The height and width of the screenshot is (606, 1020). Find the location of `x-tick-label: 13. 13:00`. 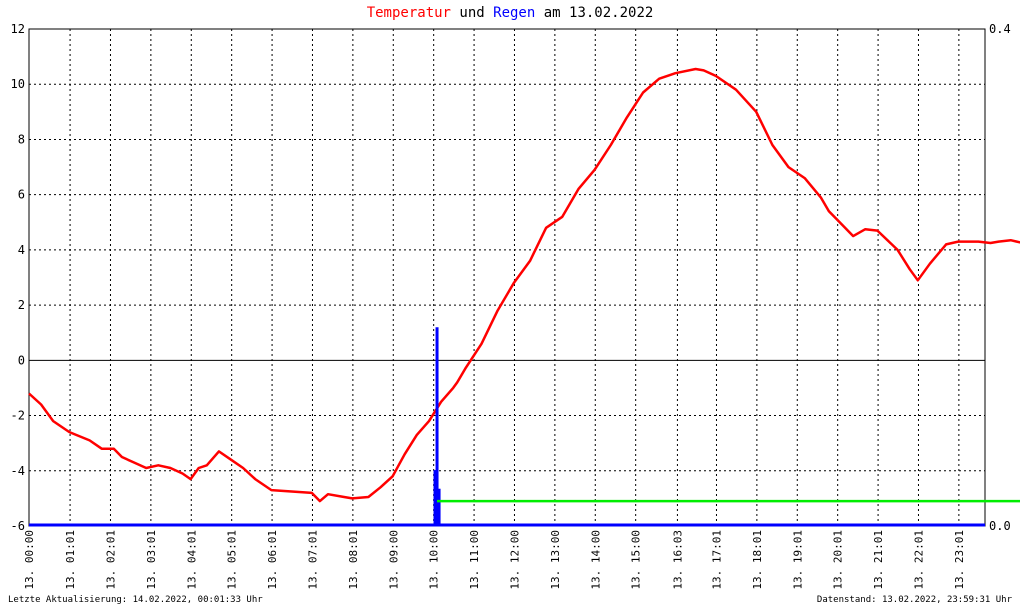

x-tick-label: 13. 13:00 is located at coordinates (555, 560).